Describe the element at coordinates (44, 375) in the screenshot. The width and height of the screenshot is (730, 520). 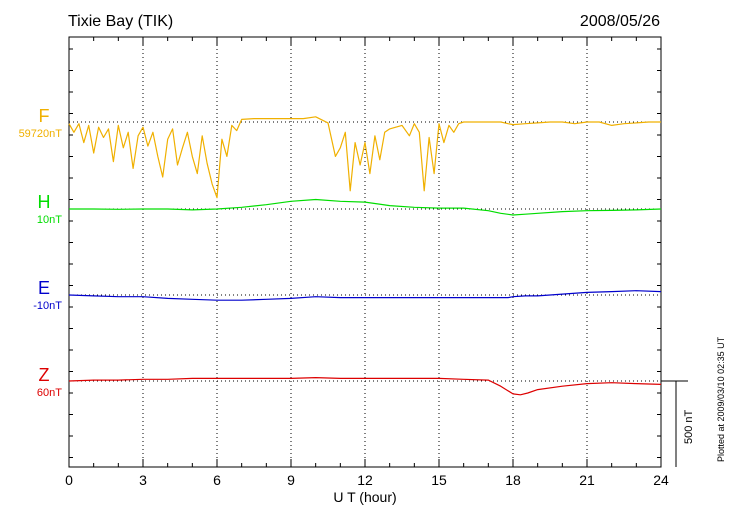
I see `channel-name-z: Z` at that location.